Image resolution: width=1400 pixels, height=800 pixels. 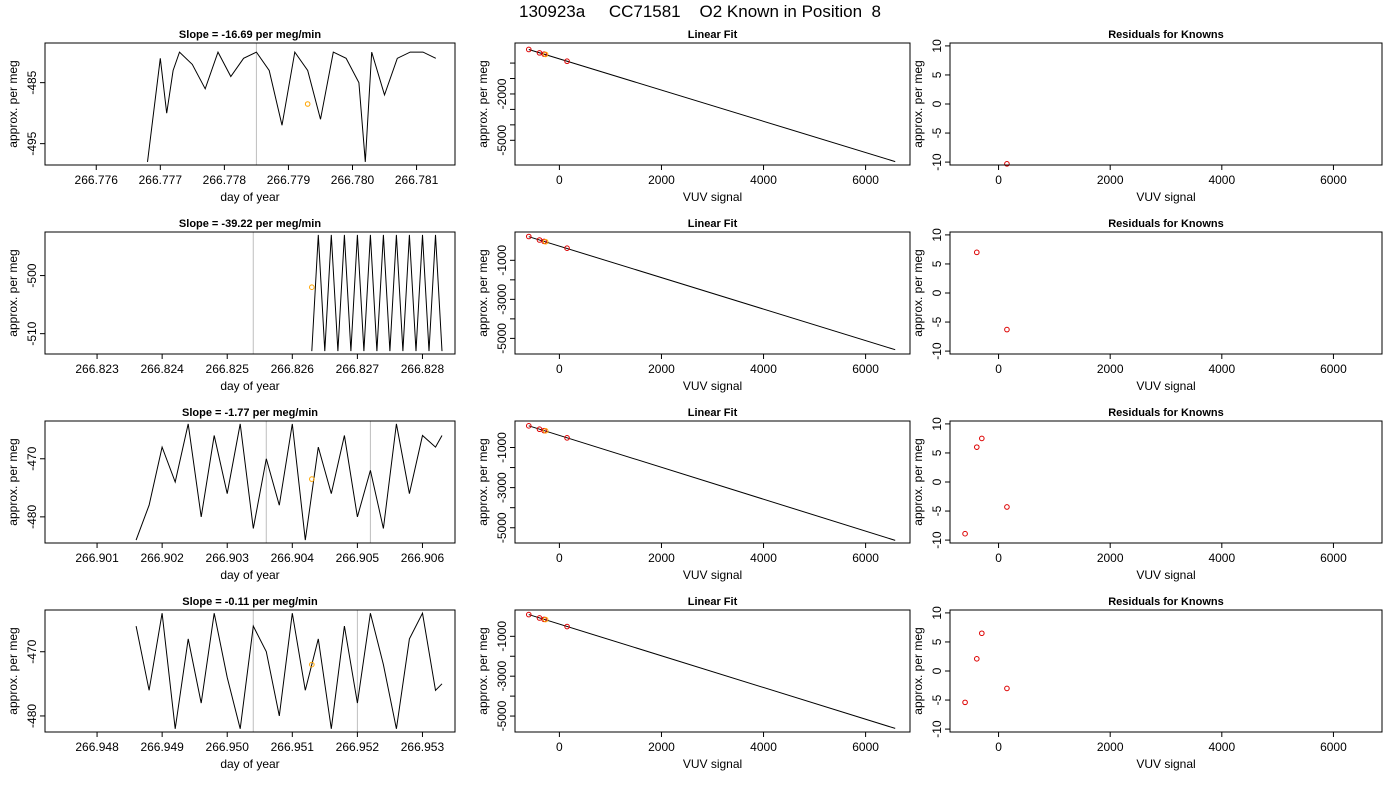 What do you see at coordinates (162, 747) in the screenshot?
I see `x-tick-label: 266.949` at bounding box center [162, 747].